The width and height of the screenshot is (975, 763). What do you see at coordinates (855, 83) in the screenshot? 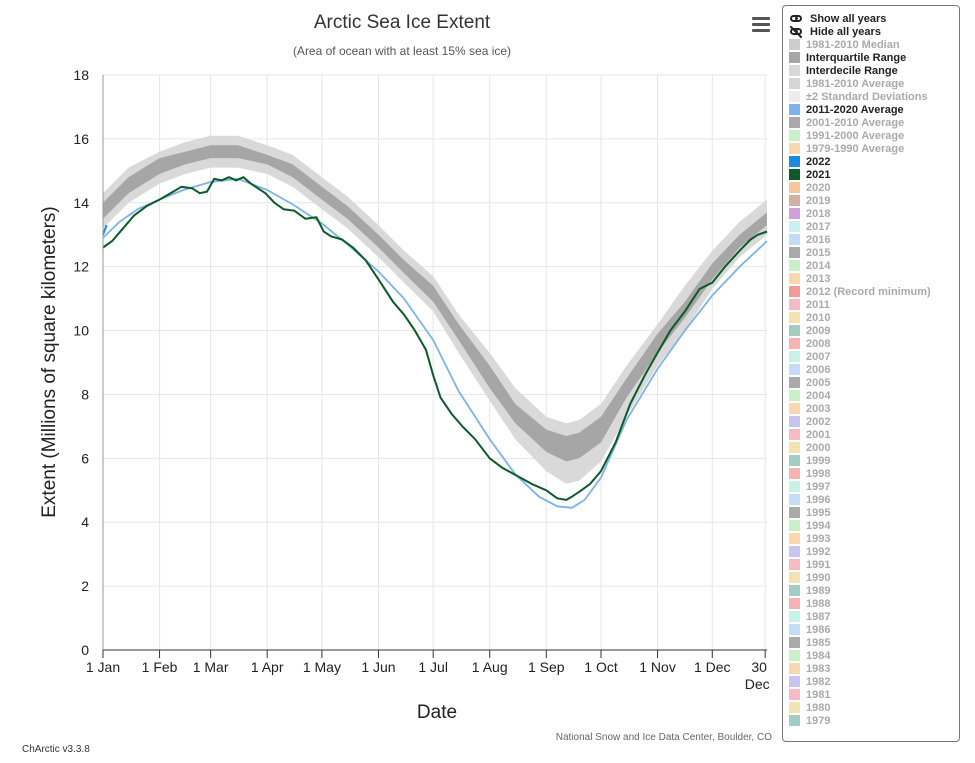
I see `legend-item-label: 1981-2010 Average` at bounding box center [855, 83].